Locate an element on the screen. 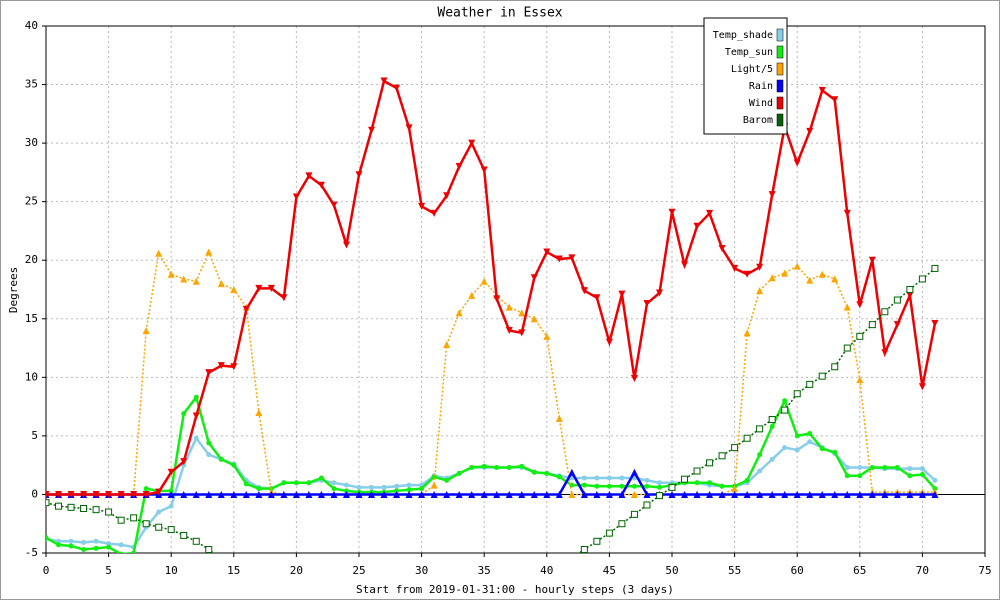 Image resolution: width=1000 pixels, height=604 pixels. x-tick-label: 45 is located at coordinates (609, 570).